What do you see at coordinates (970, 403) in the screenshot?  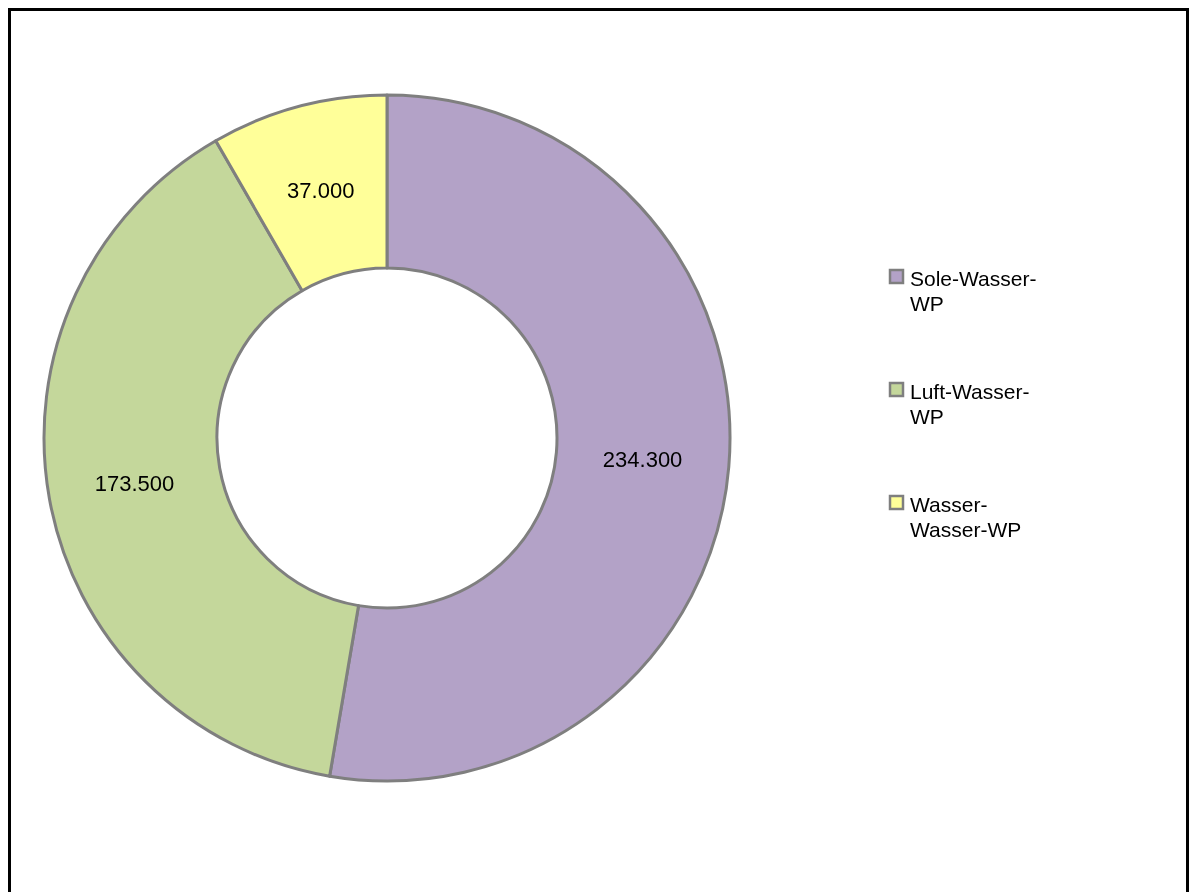 I see `legend-label: Luft-Wasser-WP` at bounding box center [970, 403].